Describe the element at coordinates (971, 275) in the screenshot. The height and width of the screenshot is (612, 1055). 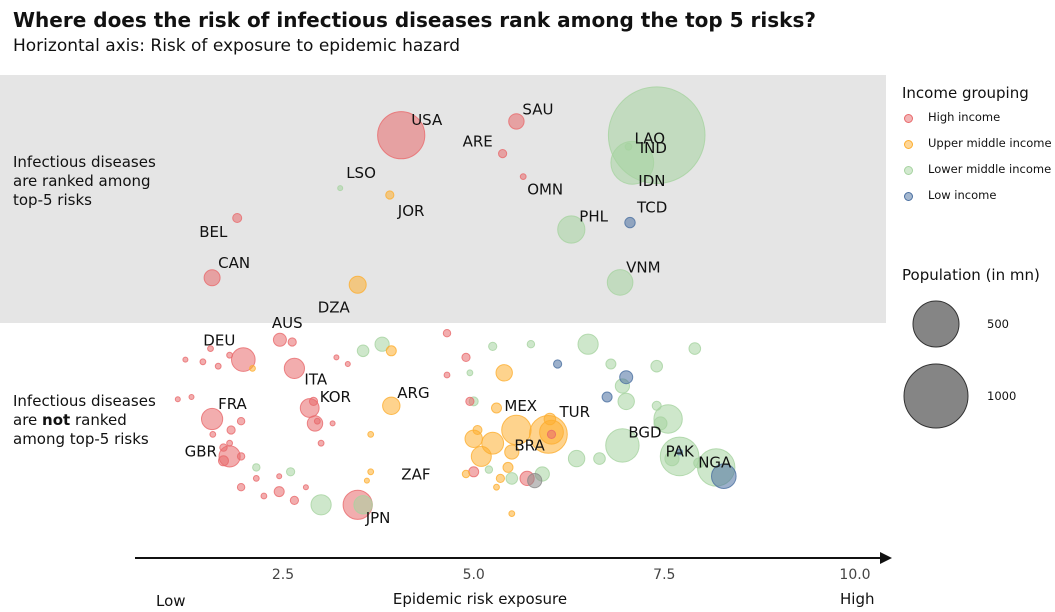
I see `size-legend-title: Population (in mn)` at that location.